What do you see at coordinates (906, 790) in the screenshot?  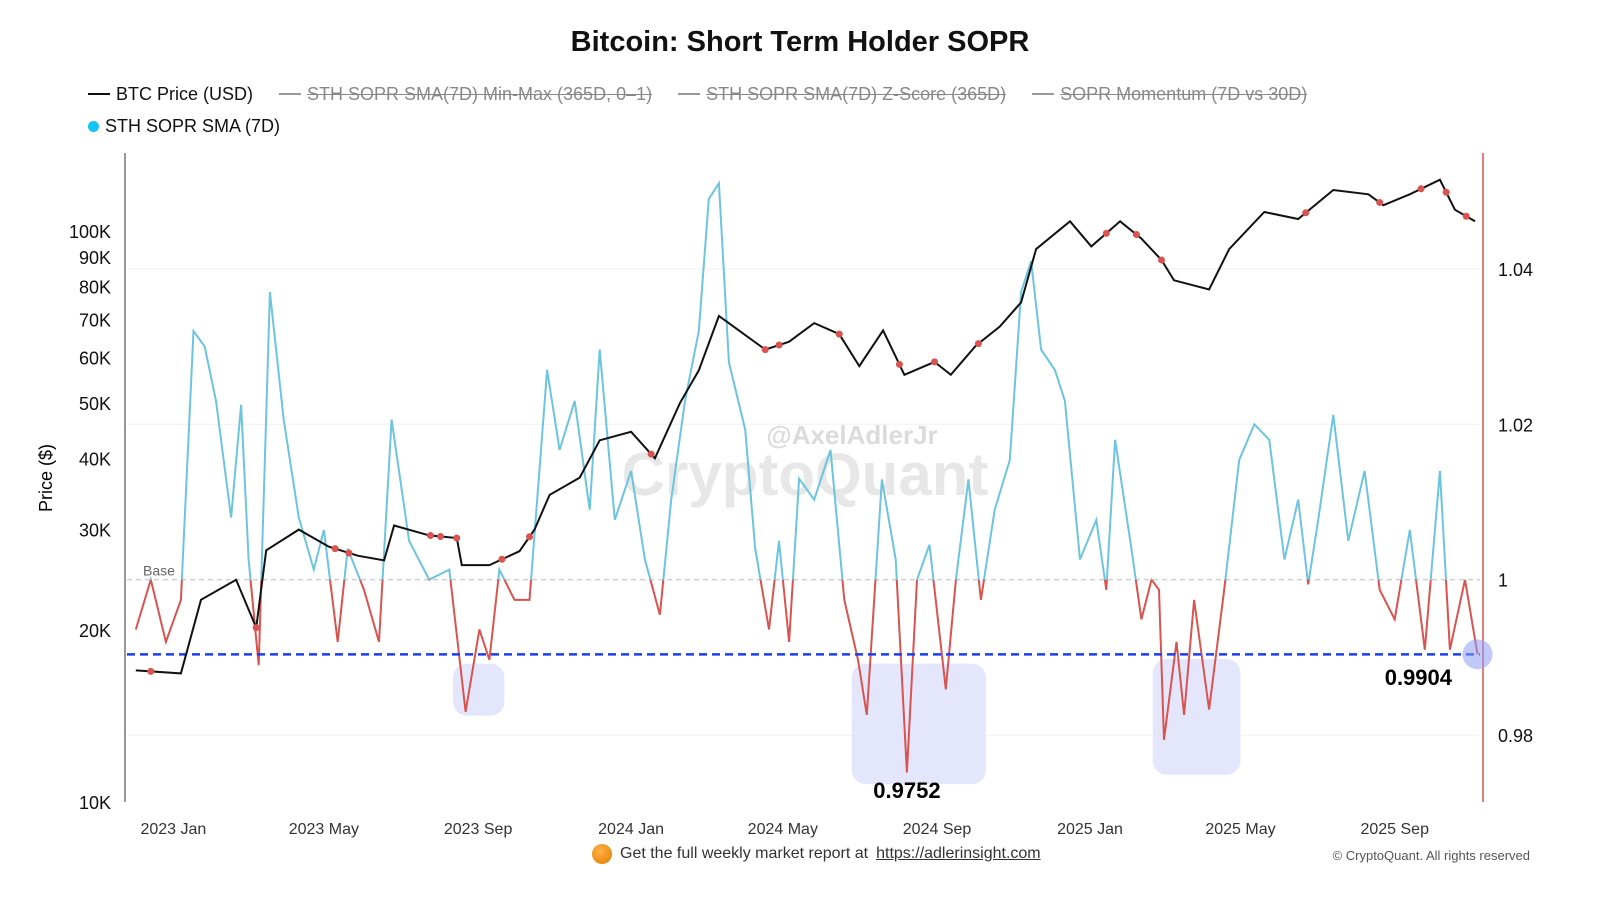 I see `min-value-label: 0.9752` at bounding box center [906, 790].